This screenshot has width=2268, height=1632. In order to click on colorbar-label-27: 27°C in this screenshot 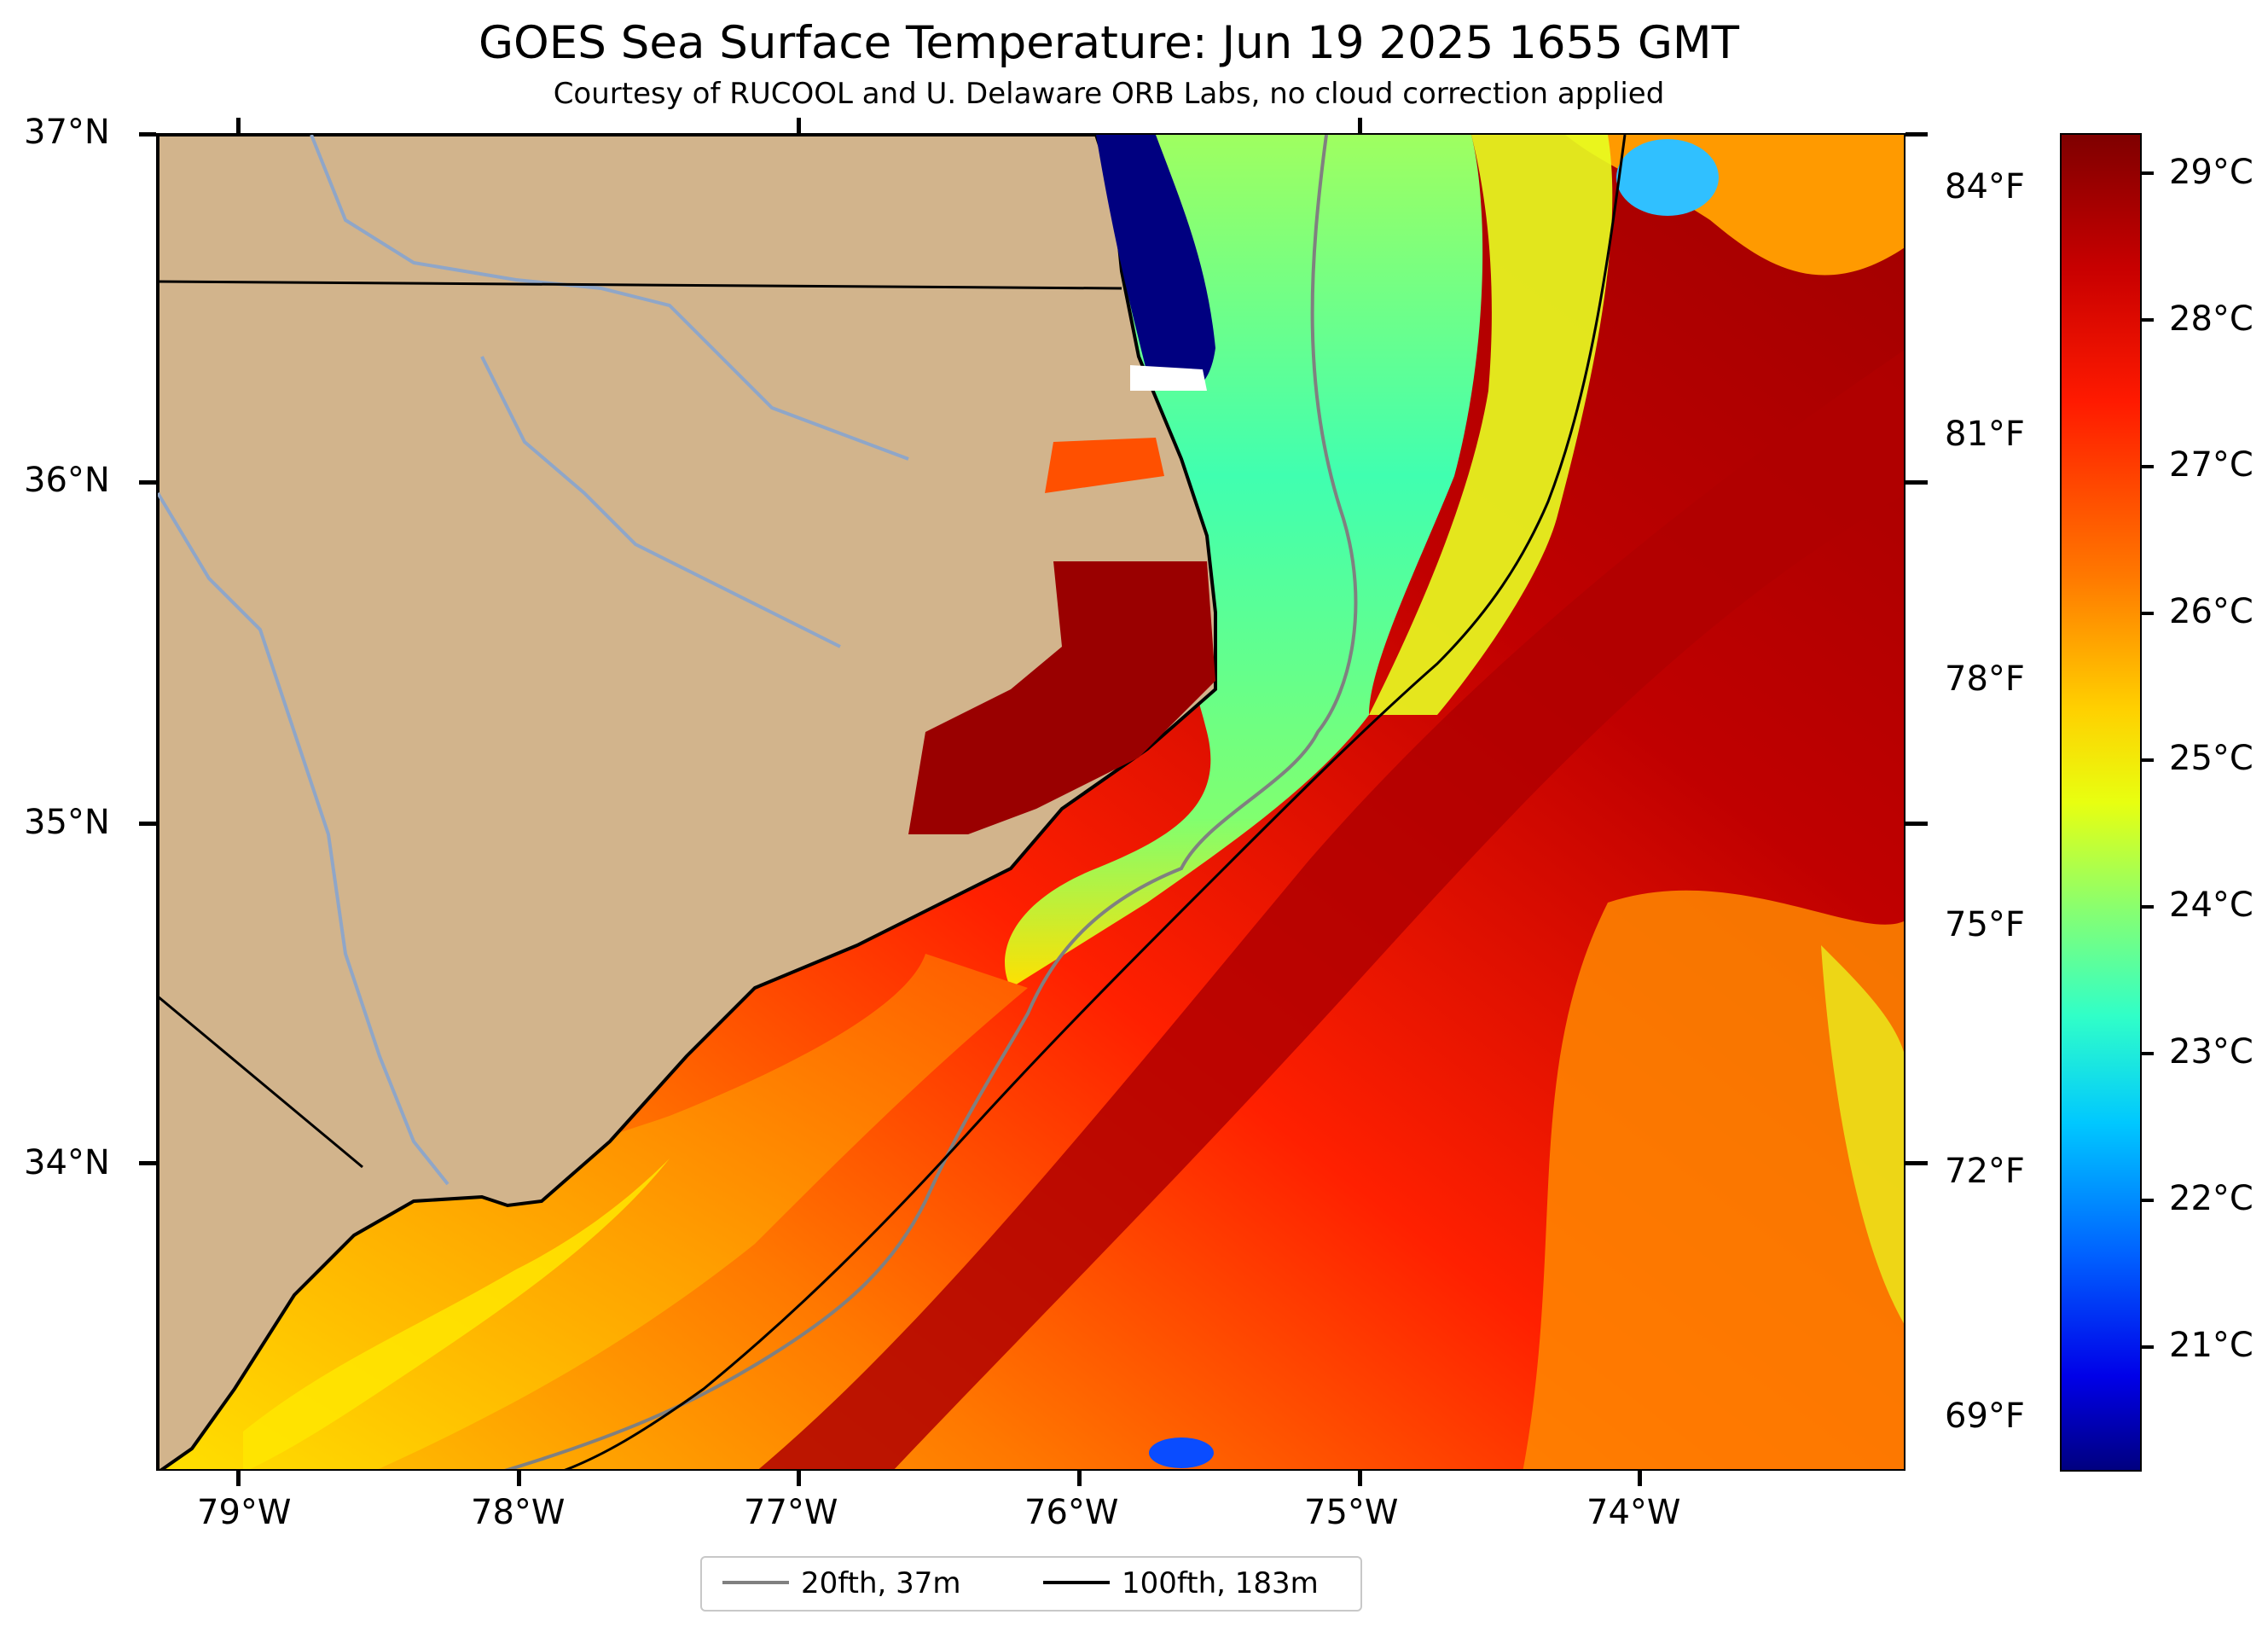, I will do `click(2211, 465)`.